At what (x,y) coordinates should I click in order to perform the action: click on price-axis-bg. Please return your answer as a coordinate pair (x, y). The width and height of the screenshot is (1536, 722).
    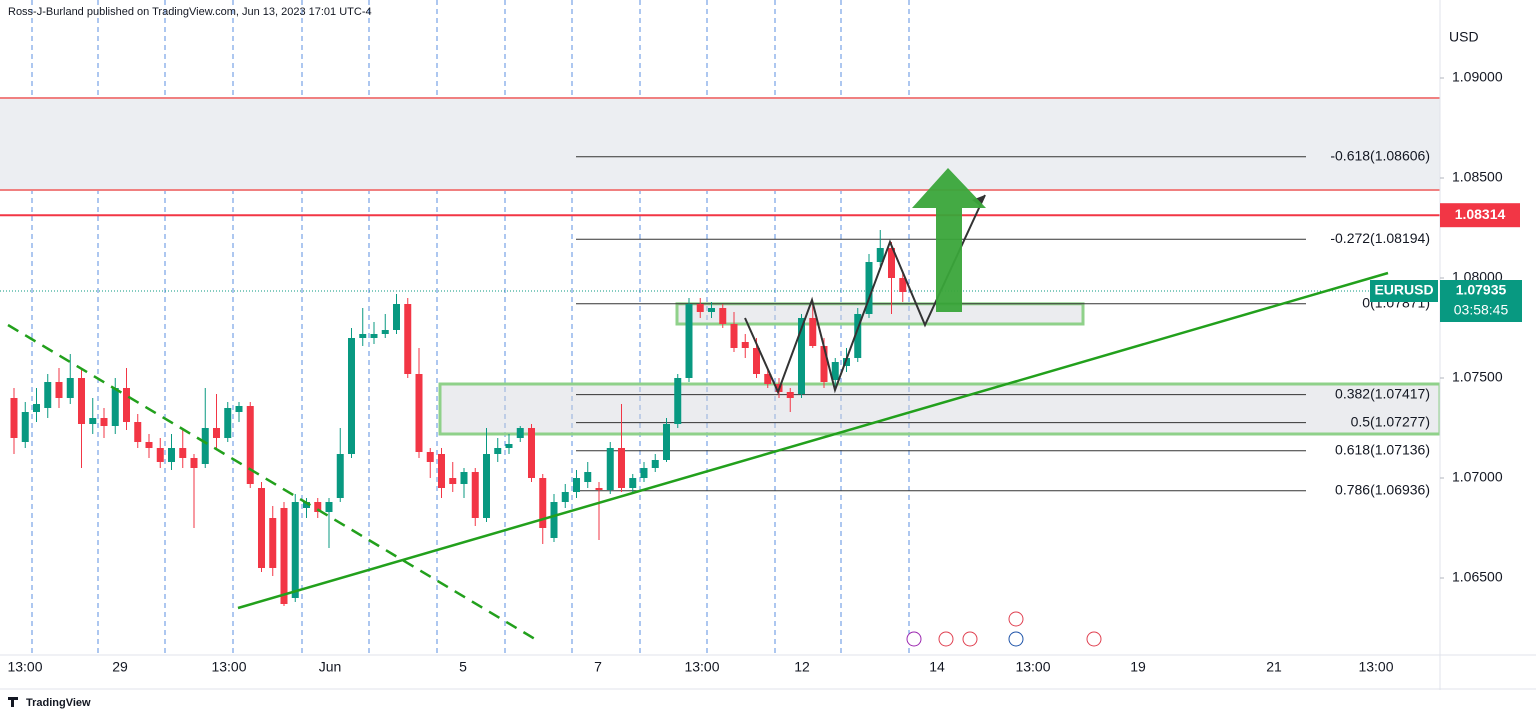
    Looking at the image, I should click on (1488, 345).